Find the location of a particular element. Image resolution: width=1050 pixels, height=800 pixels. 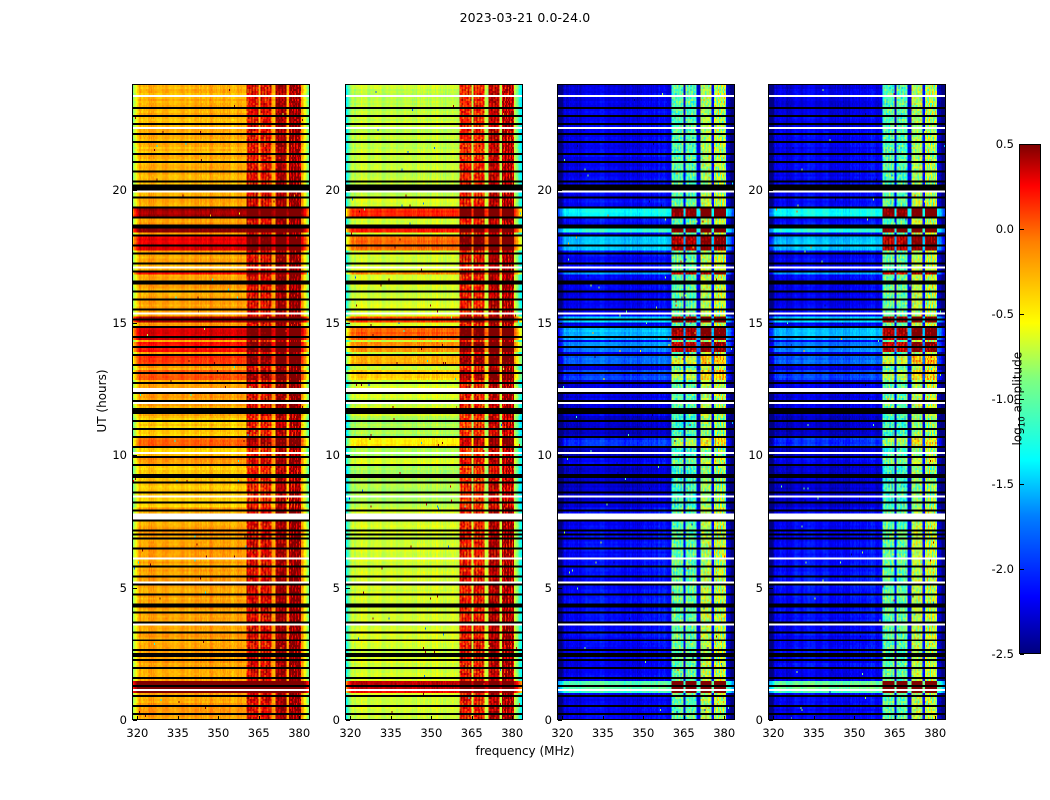

colorbar is located at coordinates (1030, 399).